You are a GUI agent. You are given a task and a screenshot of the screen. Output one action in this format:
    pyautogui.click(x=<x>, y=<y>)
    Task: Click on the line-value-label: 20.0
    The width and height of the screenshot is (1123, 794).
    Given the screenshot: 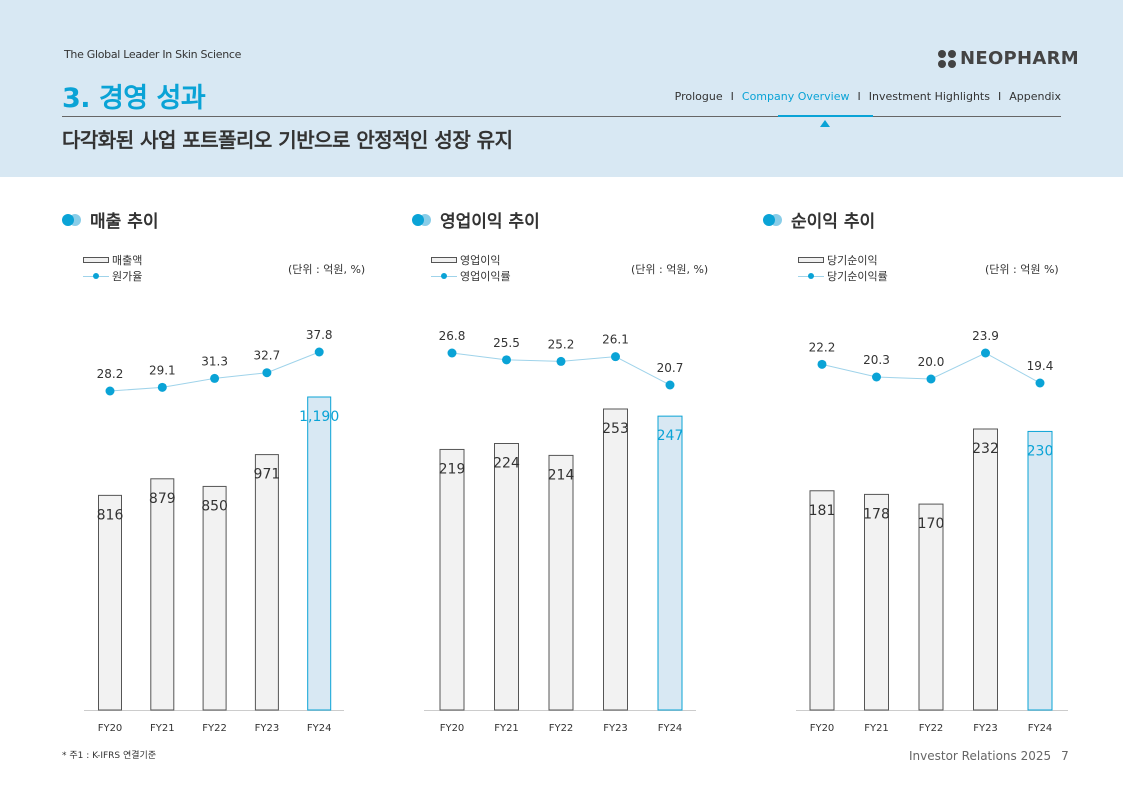 What is the action you would take?
    pyautogui.click(x=931, y=362)
    